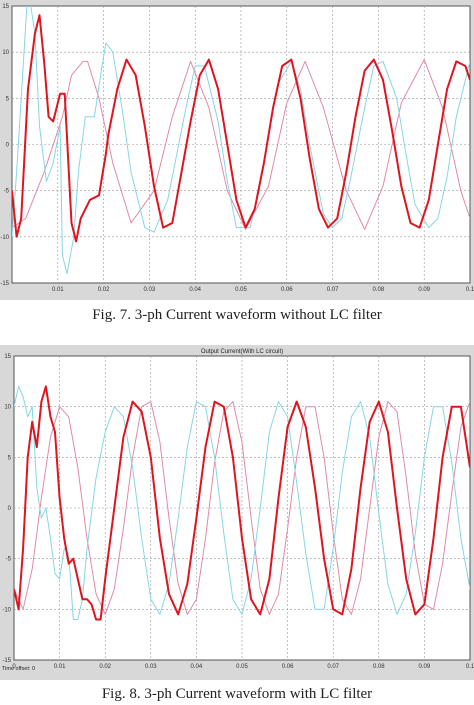 This screenshot has height=705, width=474. Describe the element at coordinates (14, 667) in the screenshot. I see `x-tick-label: 0` at that location.